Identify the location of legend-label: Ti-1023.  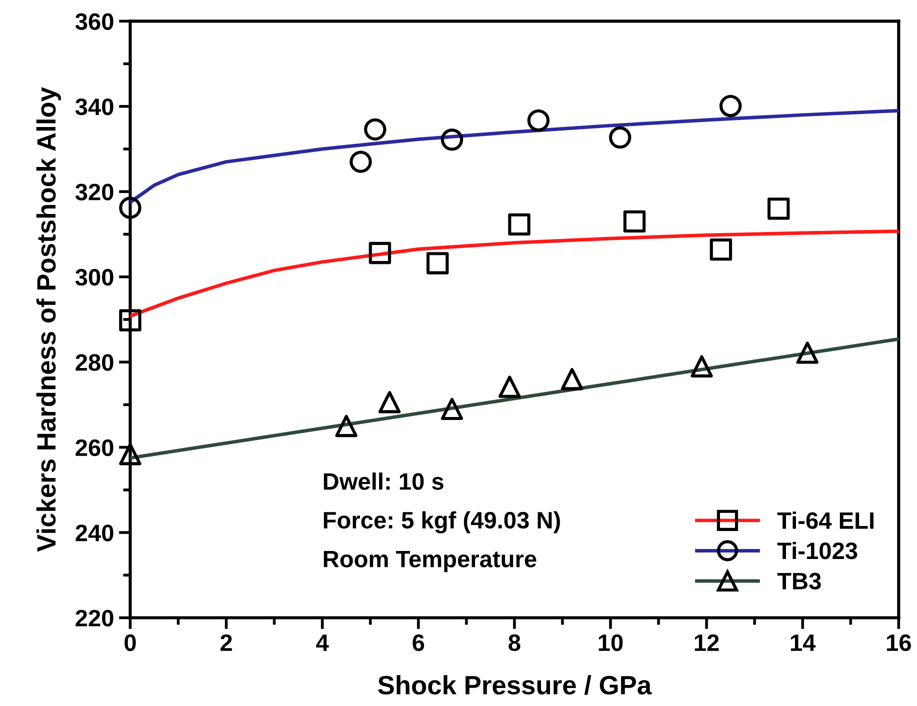
(817, 551).